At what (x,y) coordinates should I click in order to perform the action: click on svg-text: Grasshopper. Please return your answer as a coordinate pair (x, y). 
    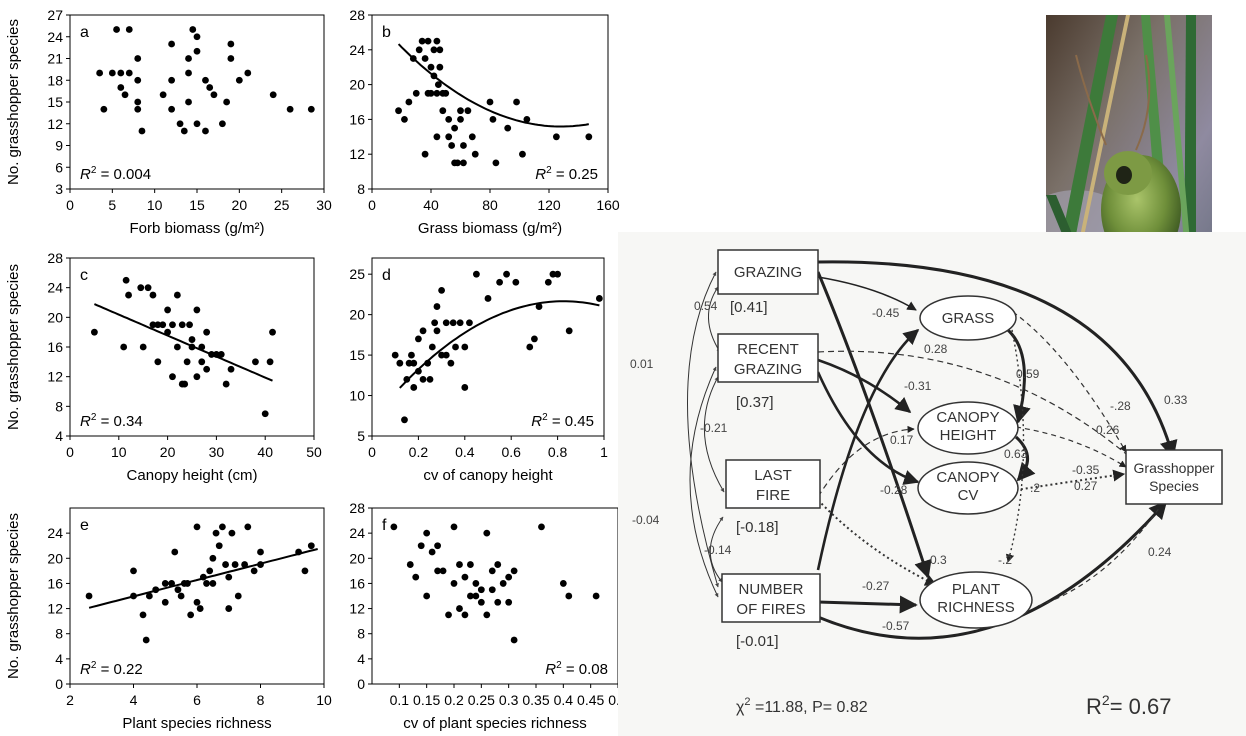
    Looking at the image, I should click on (1174, 468).